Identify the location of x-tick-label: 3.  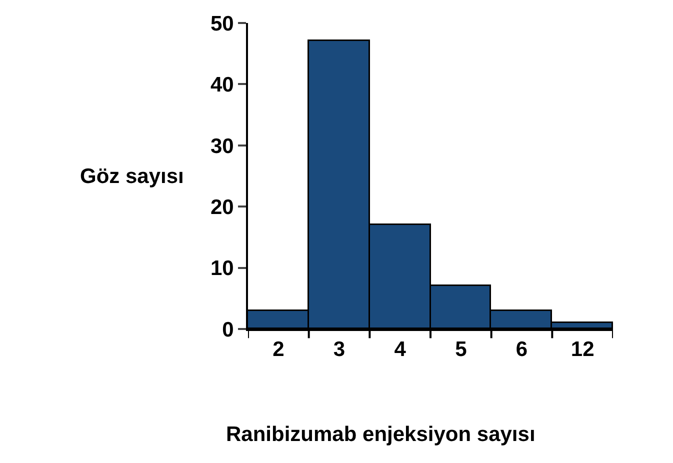
(339, 350).